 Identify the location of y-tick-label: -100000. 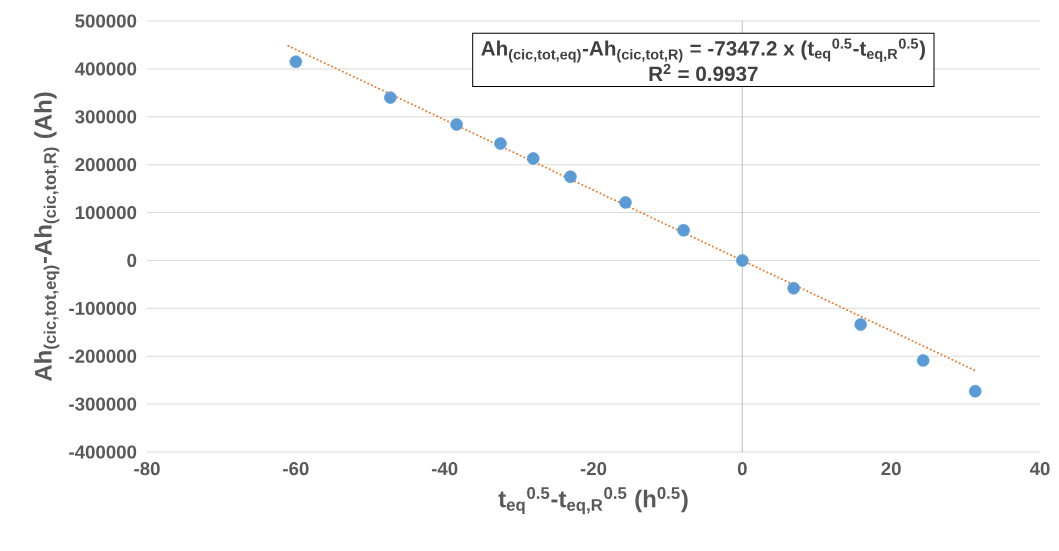
(103, 308).